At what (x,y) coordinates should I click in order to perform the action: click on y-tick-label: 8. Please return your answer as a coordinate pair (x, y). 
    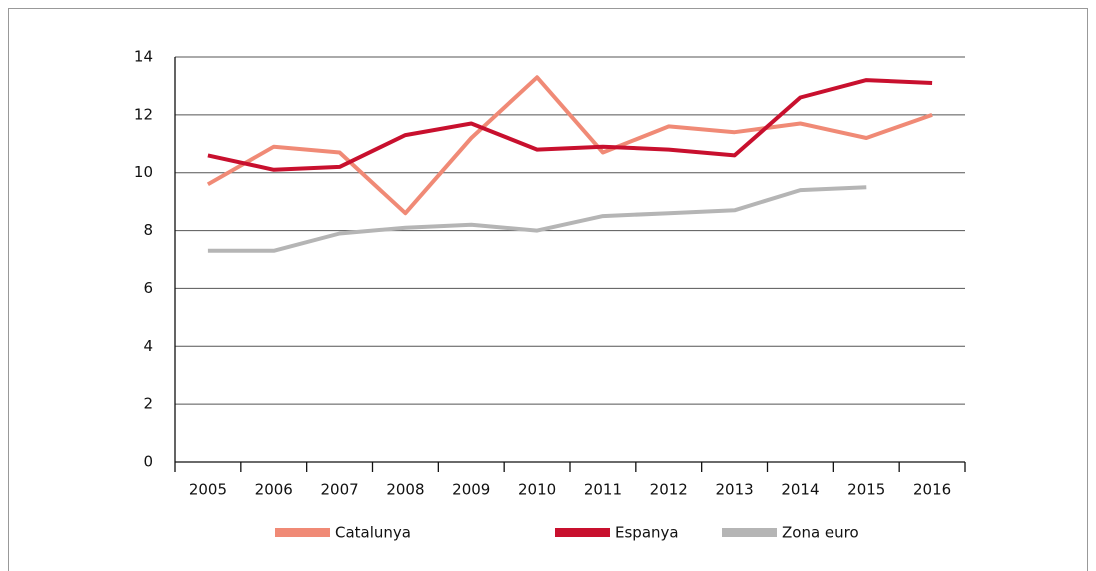
    Looking at the image, I should click on (148, 230).